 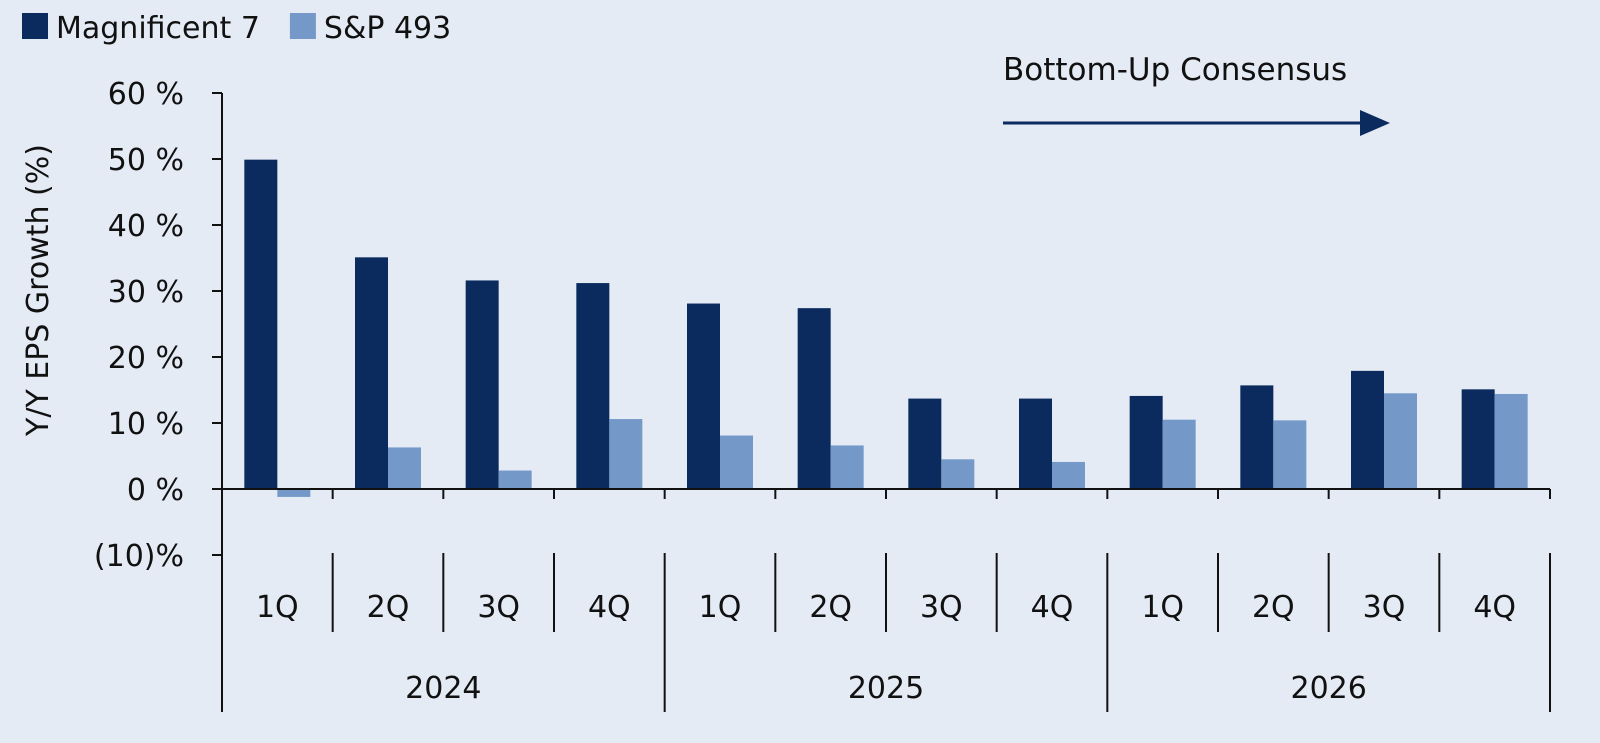 I want to click on y-tick-label: 0 %, so click(x=155, y=490).